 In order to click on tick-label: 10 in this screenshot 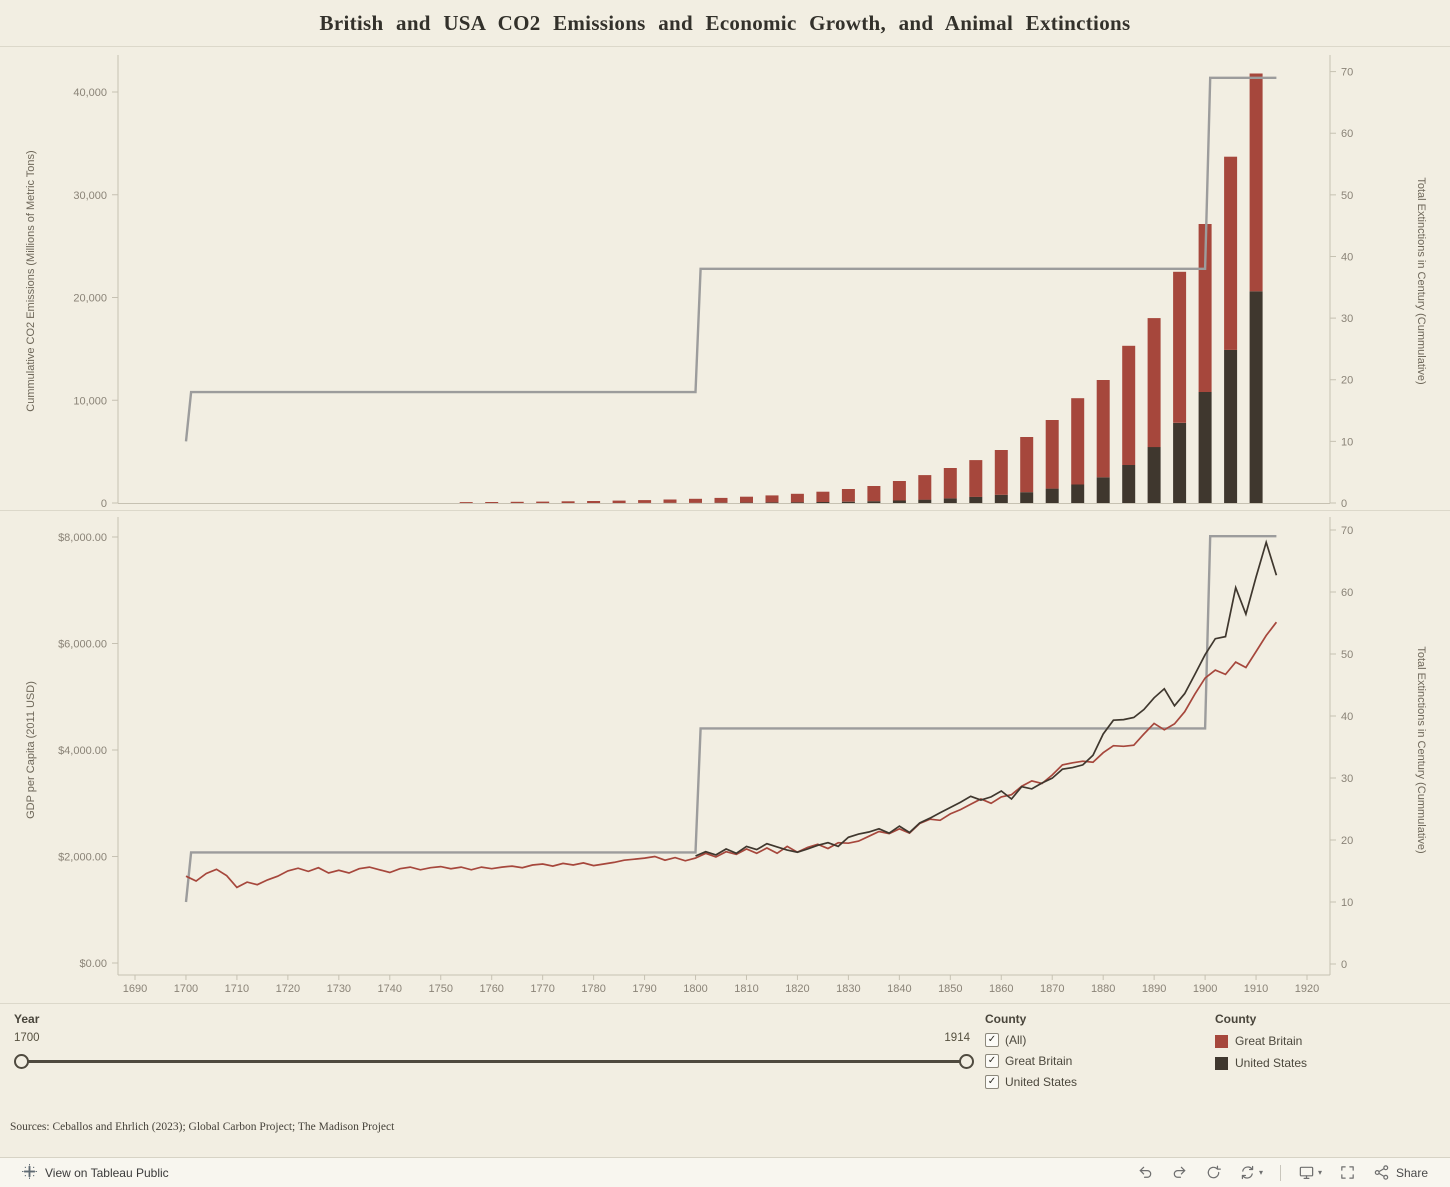, I will do `click(1347, 903)`.